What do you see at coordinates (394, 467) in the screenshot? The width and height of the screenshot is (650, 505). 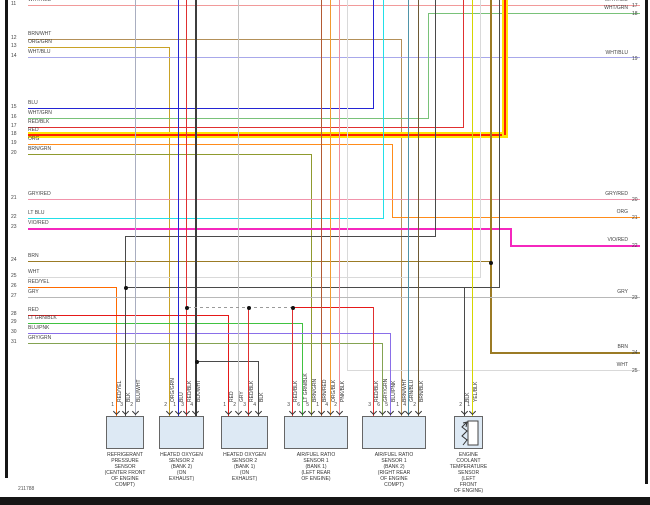 I see `connector-name-line: (BANK 2)` at bounding box center [394, 467].